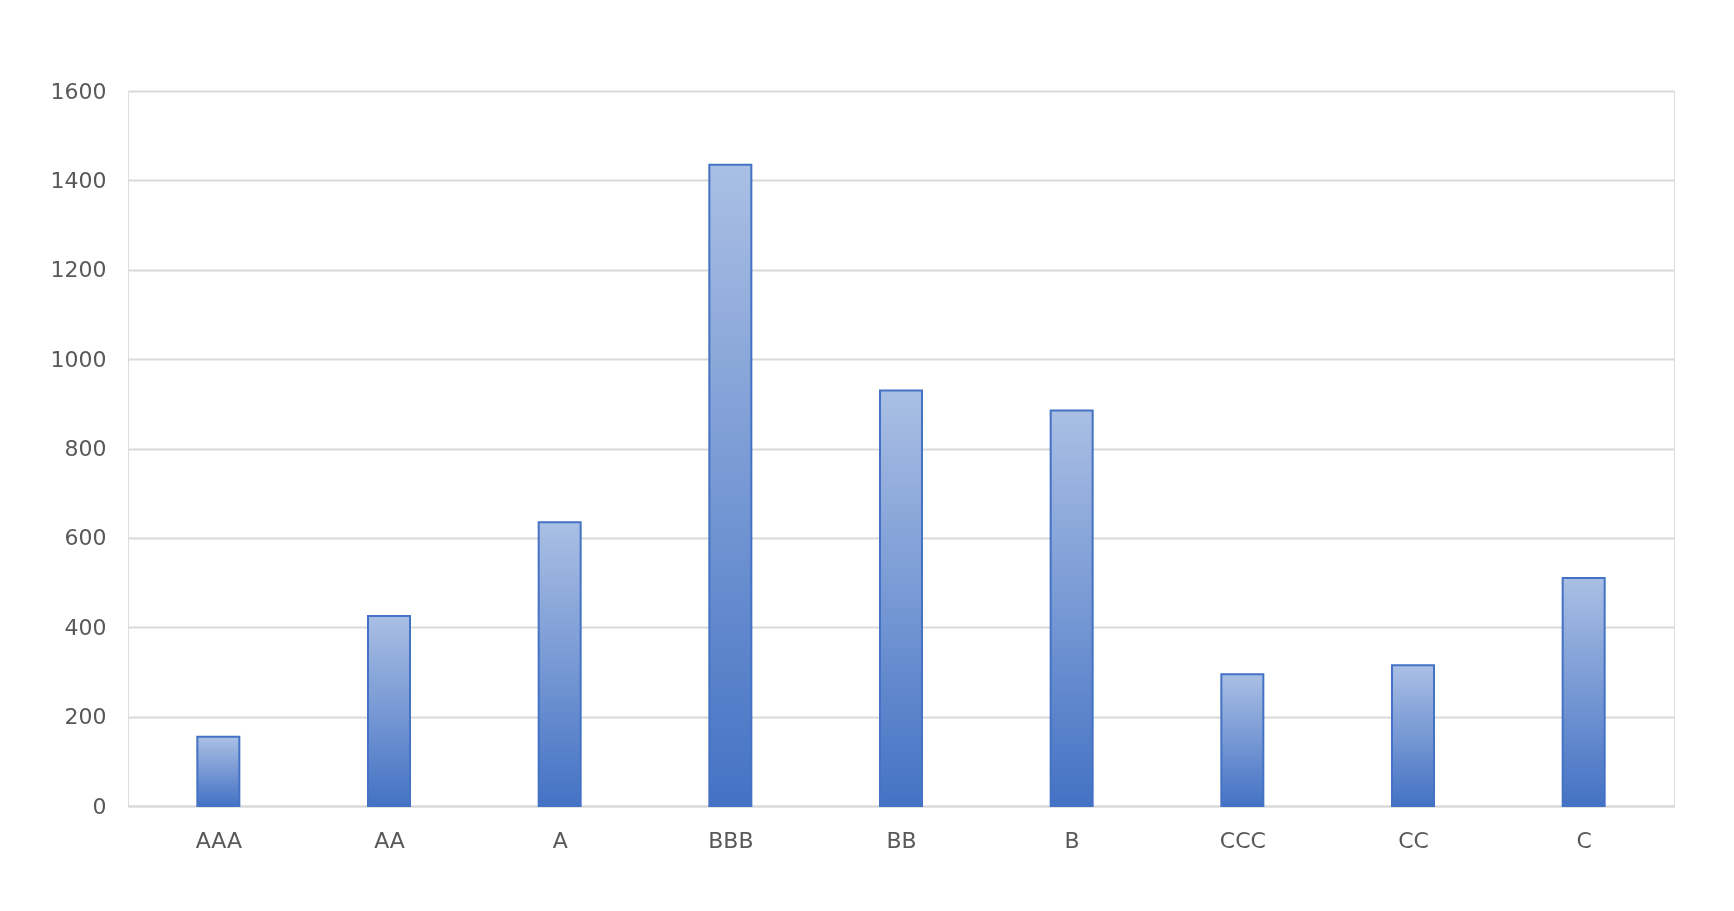 The height and width of the screenshot is (911, 1734). Describe the element at coordinates (78, 91) in the screenshot. I see `y-tick-label: 1600` at that location.